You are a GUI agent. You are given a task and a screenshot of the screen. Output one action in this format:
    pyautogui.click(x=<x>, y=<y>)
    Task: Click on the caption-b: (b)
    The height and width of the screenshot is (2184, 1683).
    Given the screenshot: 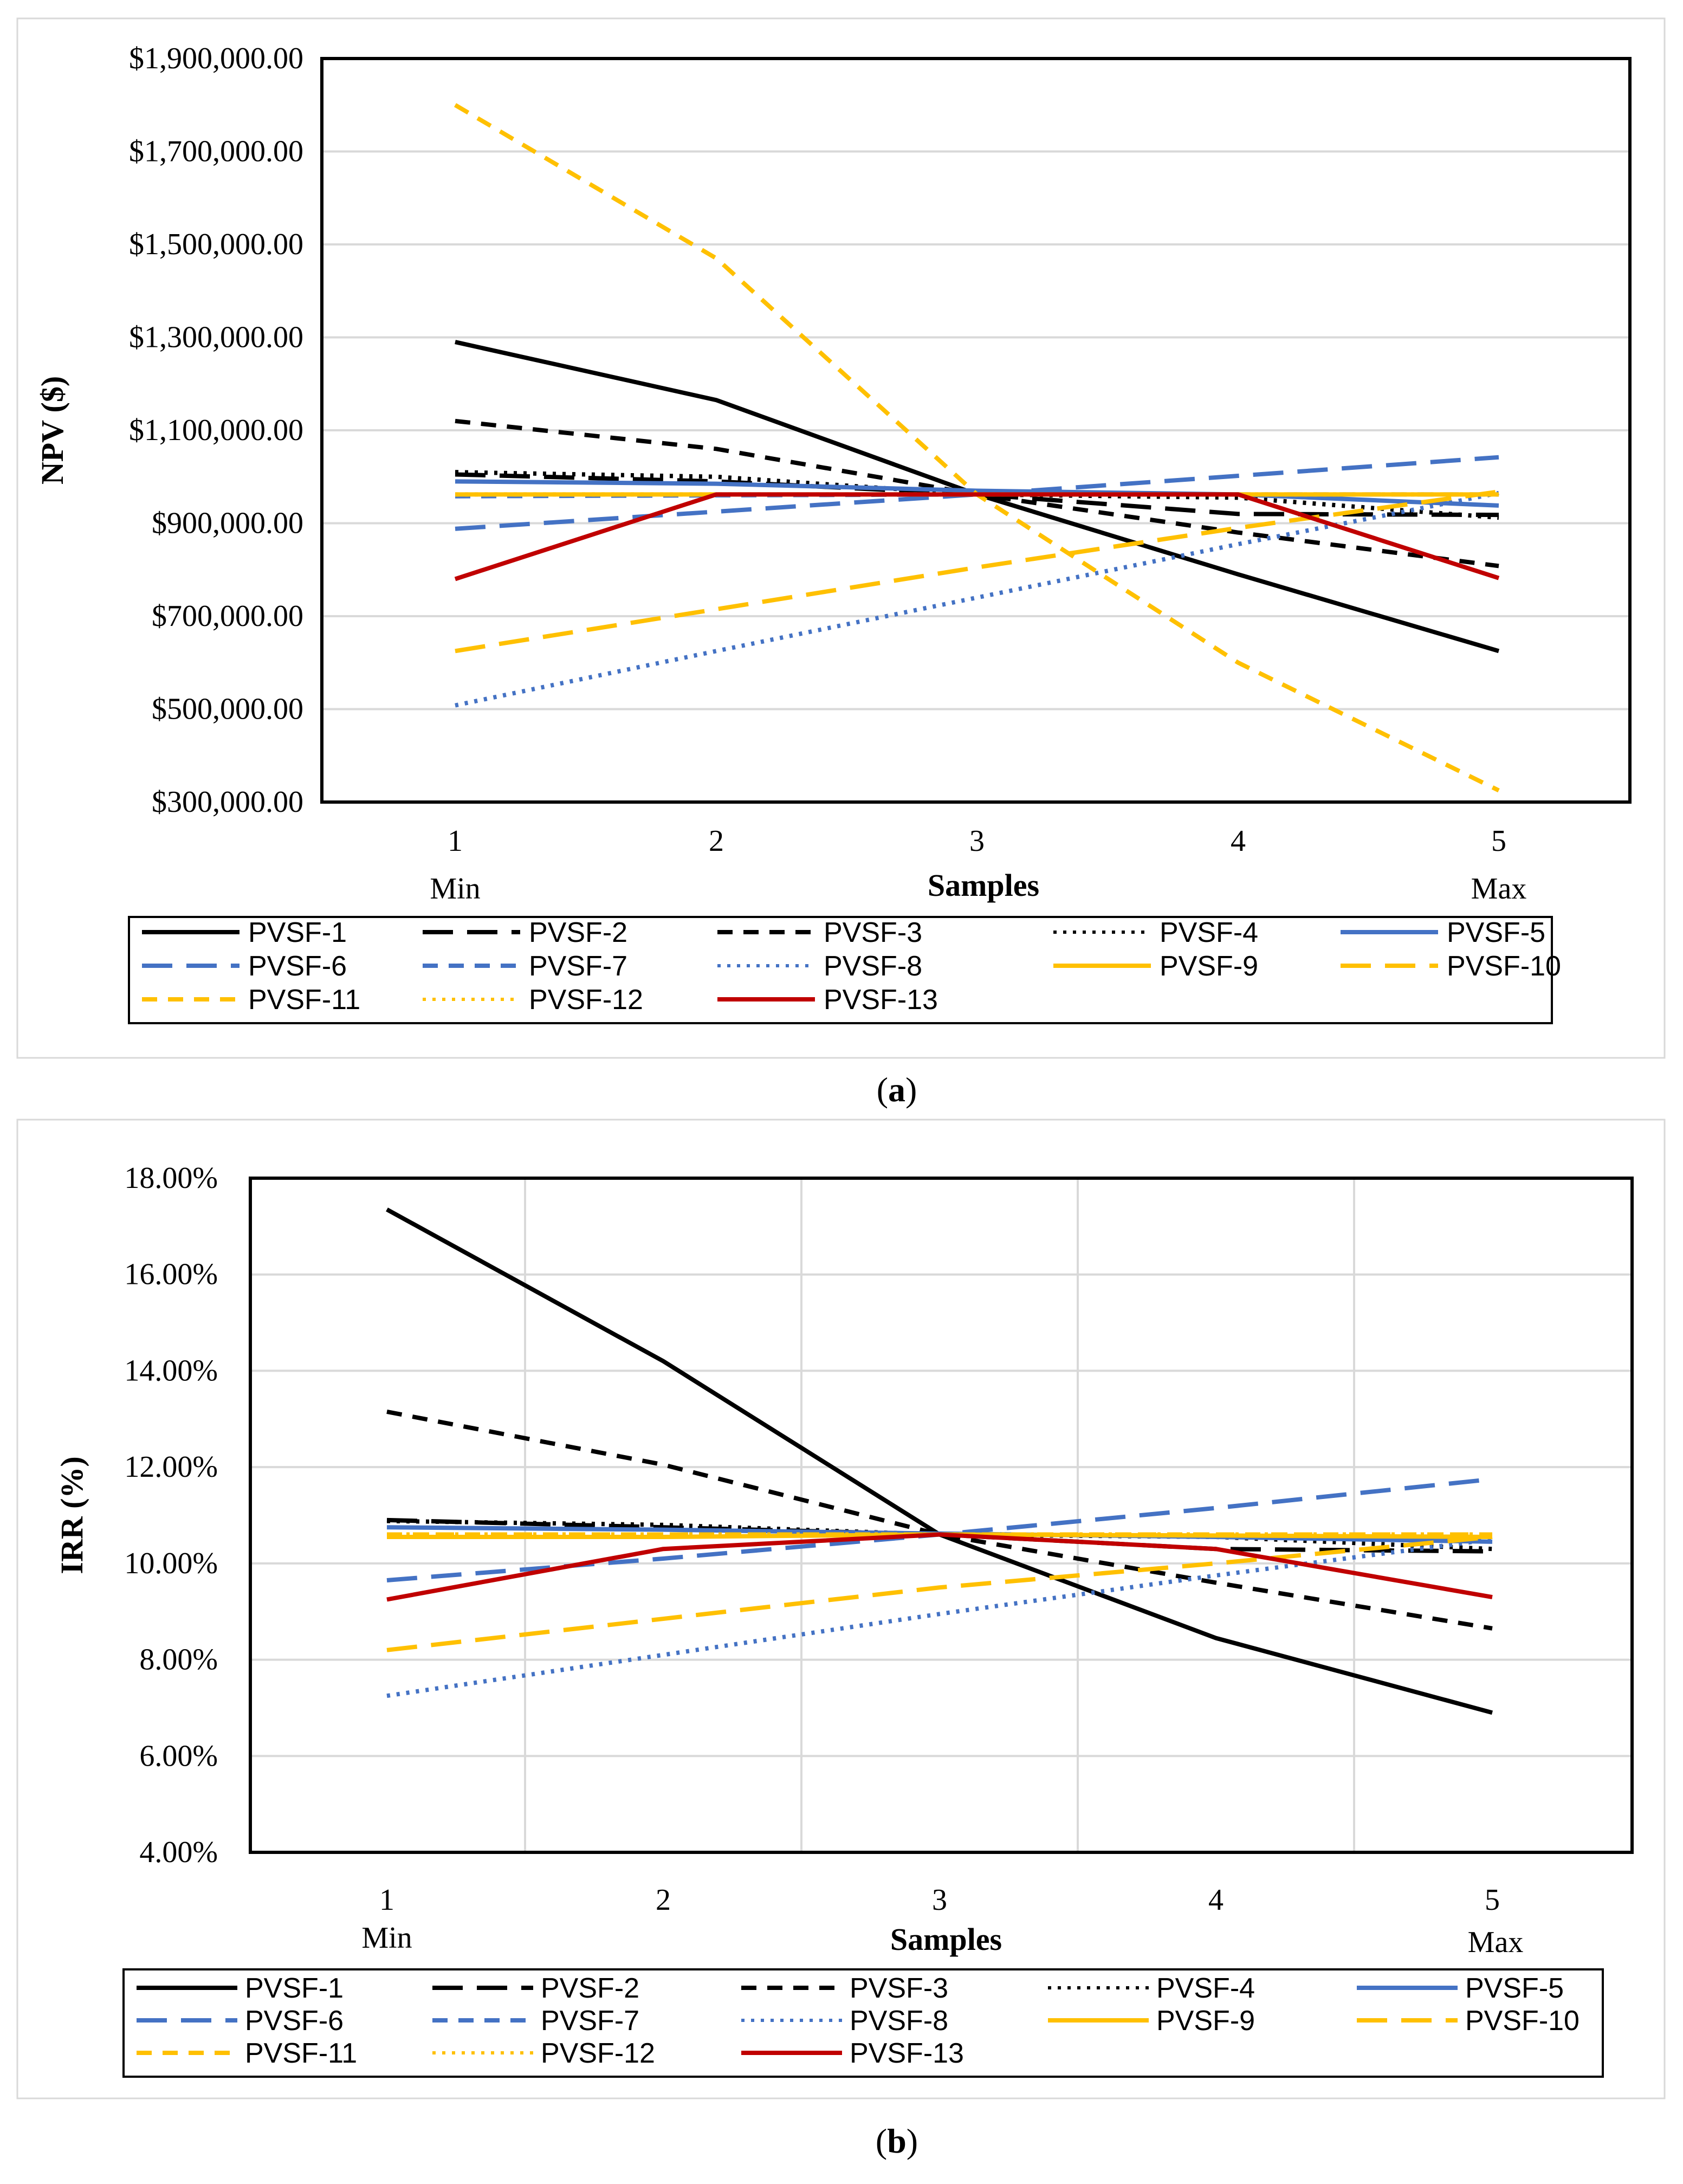 What is the action you would take?
    pyautogui.click(x=897, y=2141)
    